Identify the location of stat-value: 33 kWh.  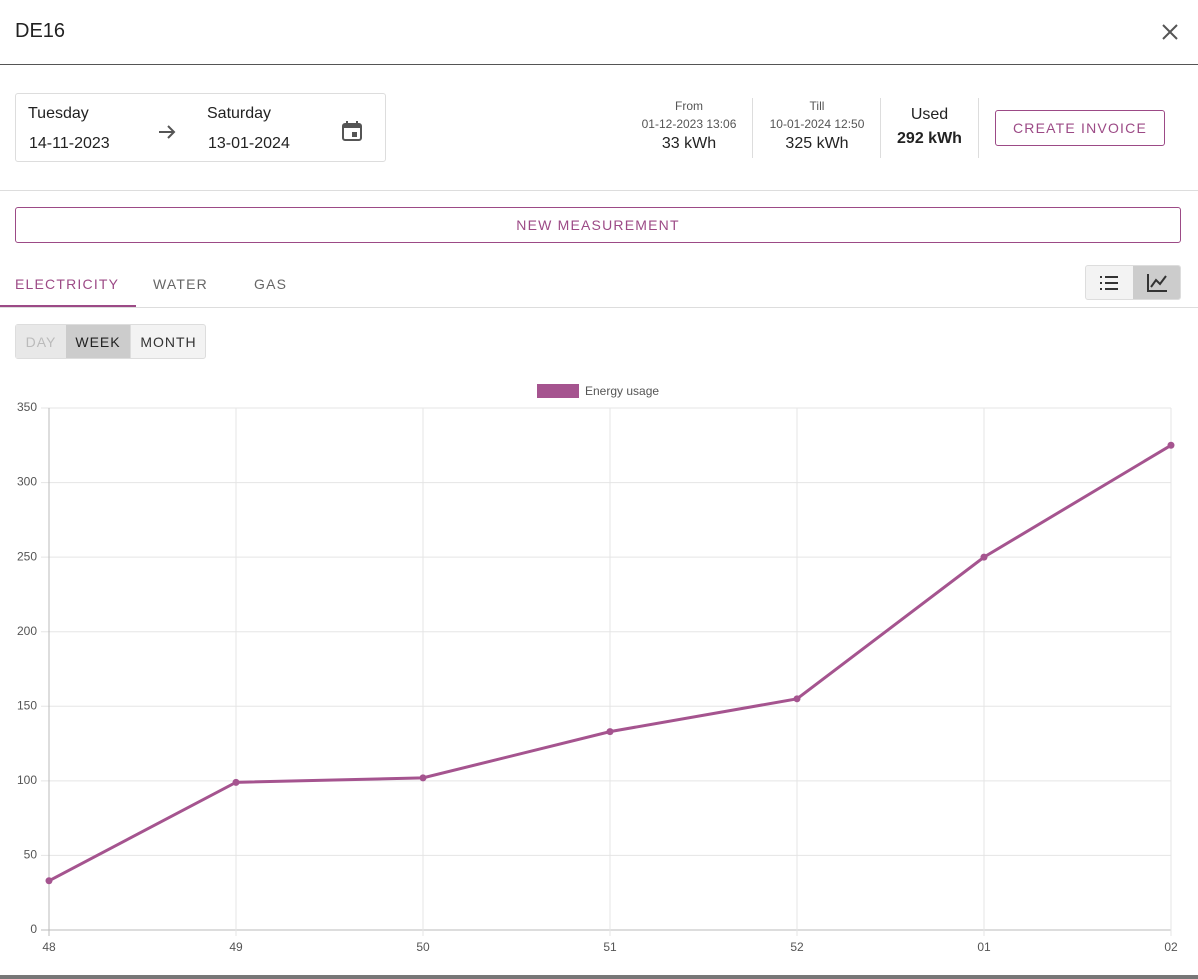
(689, 143).